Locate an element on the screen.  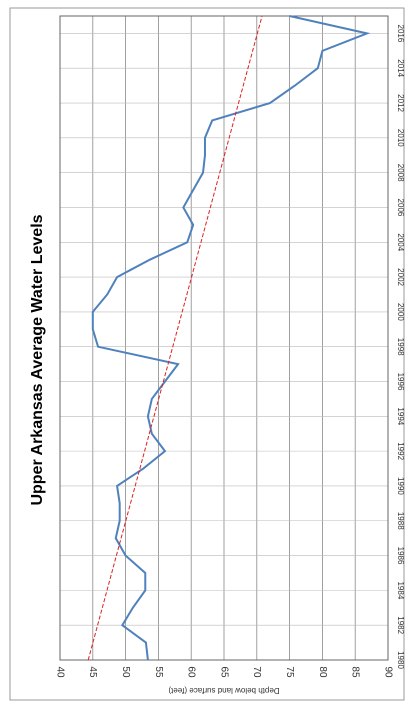
x-tick-label: 1982 is located at coordinates (400, 625).